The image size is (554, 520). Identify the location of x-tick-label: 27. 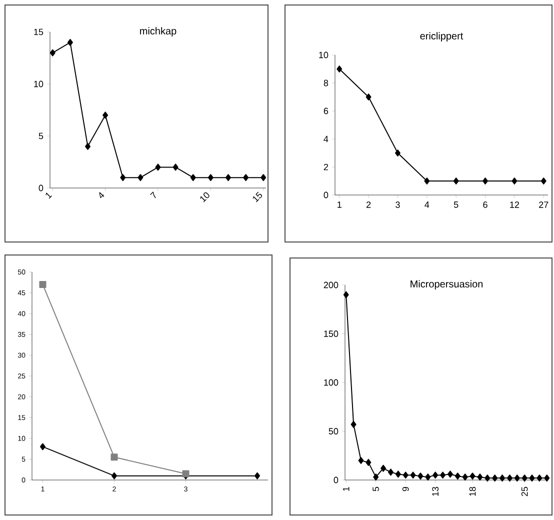
(543, 205).